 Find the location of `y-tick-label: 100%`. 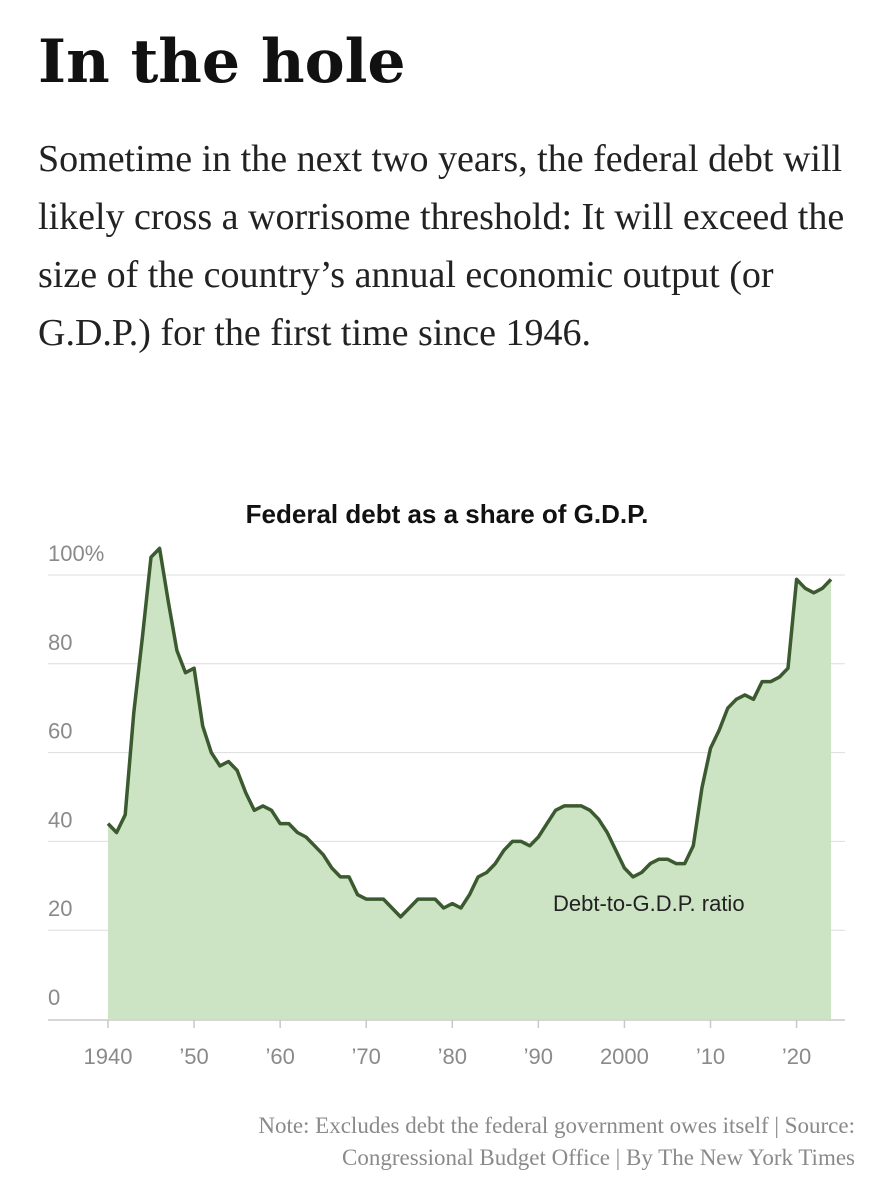

y-tick-label: 100% is located at coordinates (76, 553).